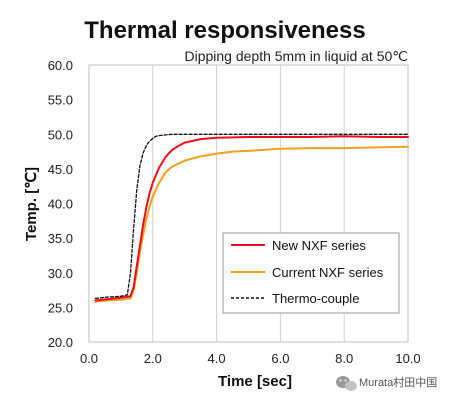  I want to click on legend-label-thermo-couple: Thermo-couple, so click(315, 298).